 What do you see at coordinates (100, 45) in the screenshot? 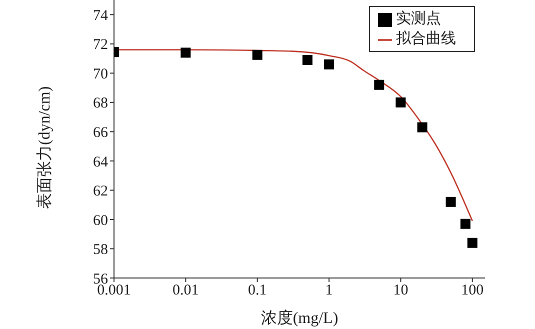
I see `y-tick-label: 72` at bounding box center [100, 45].